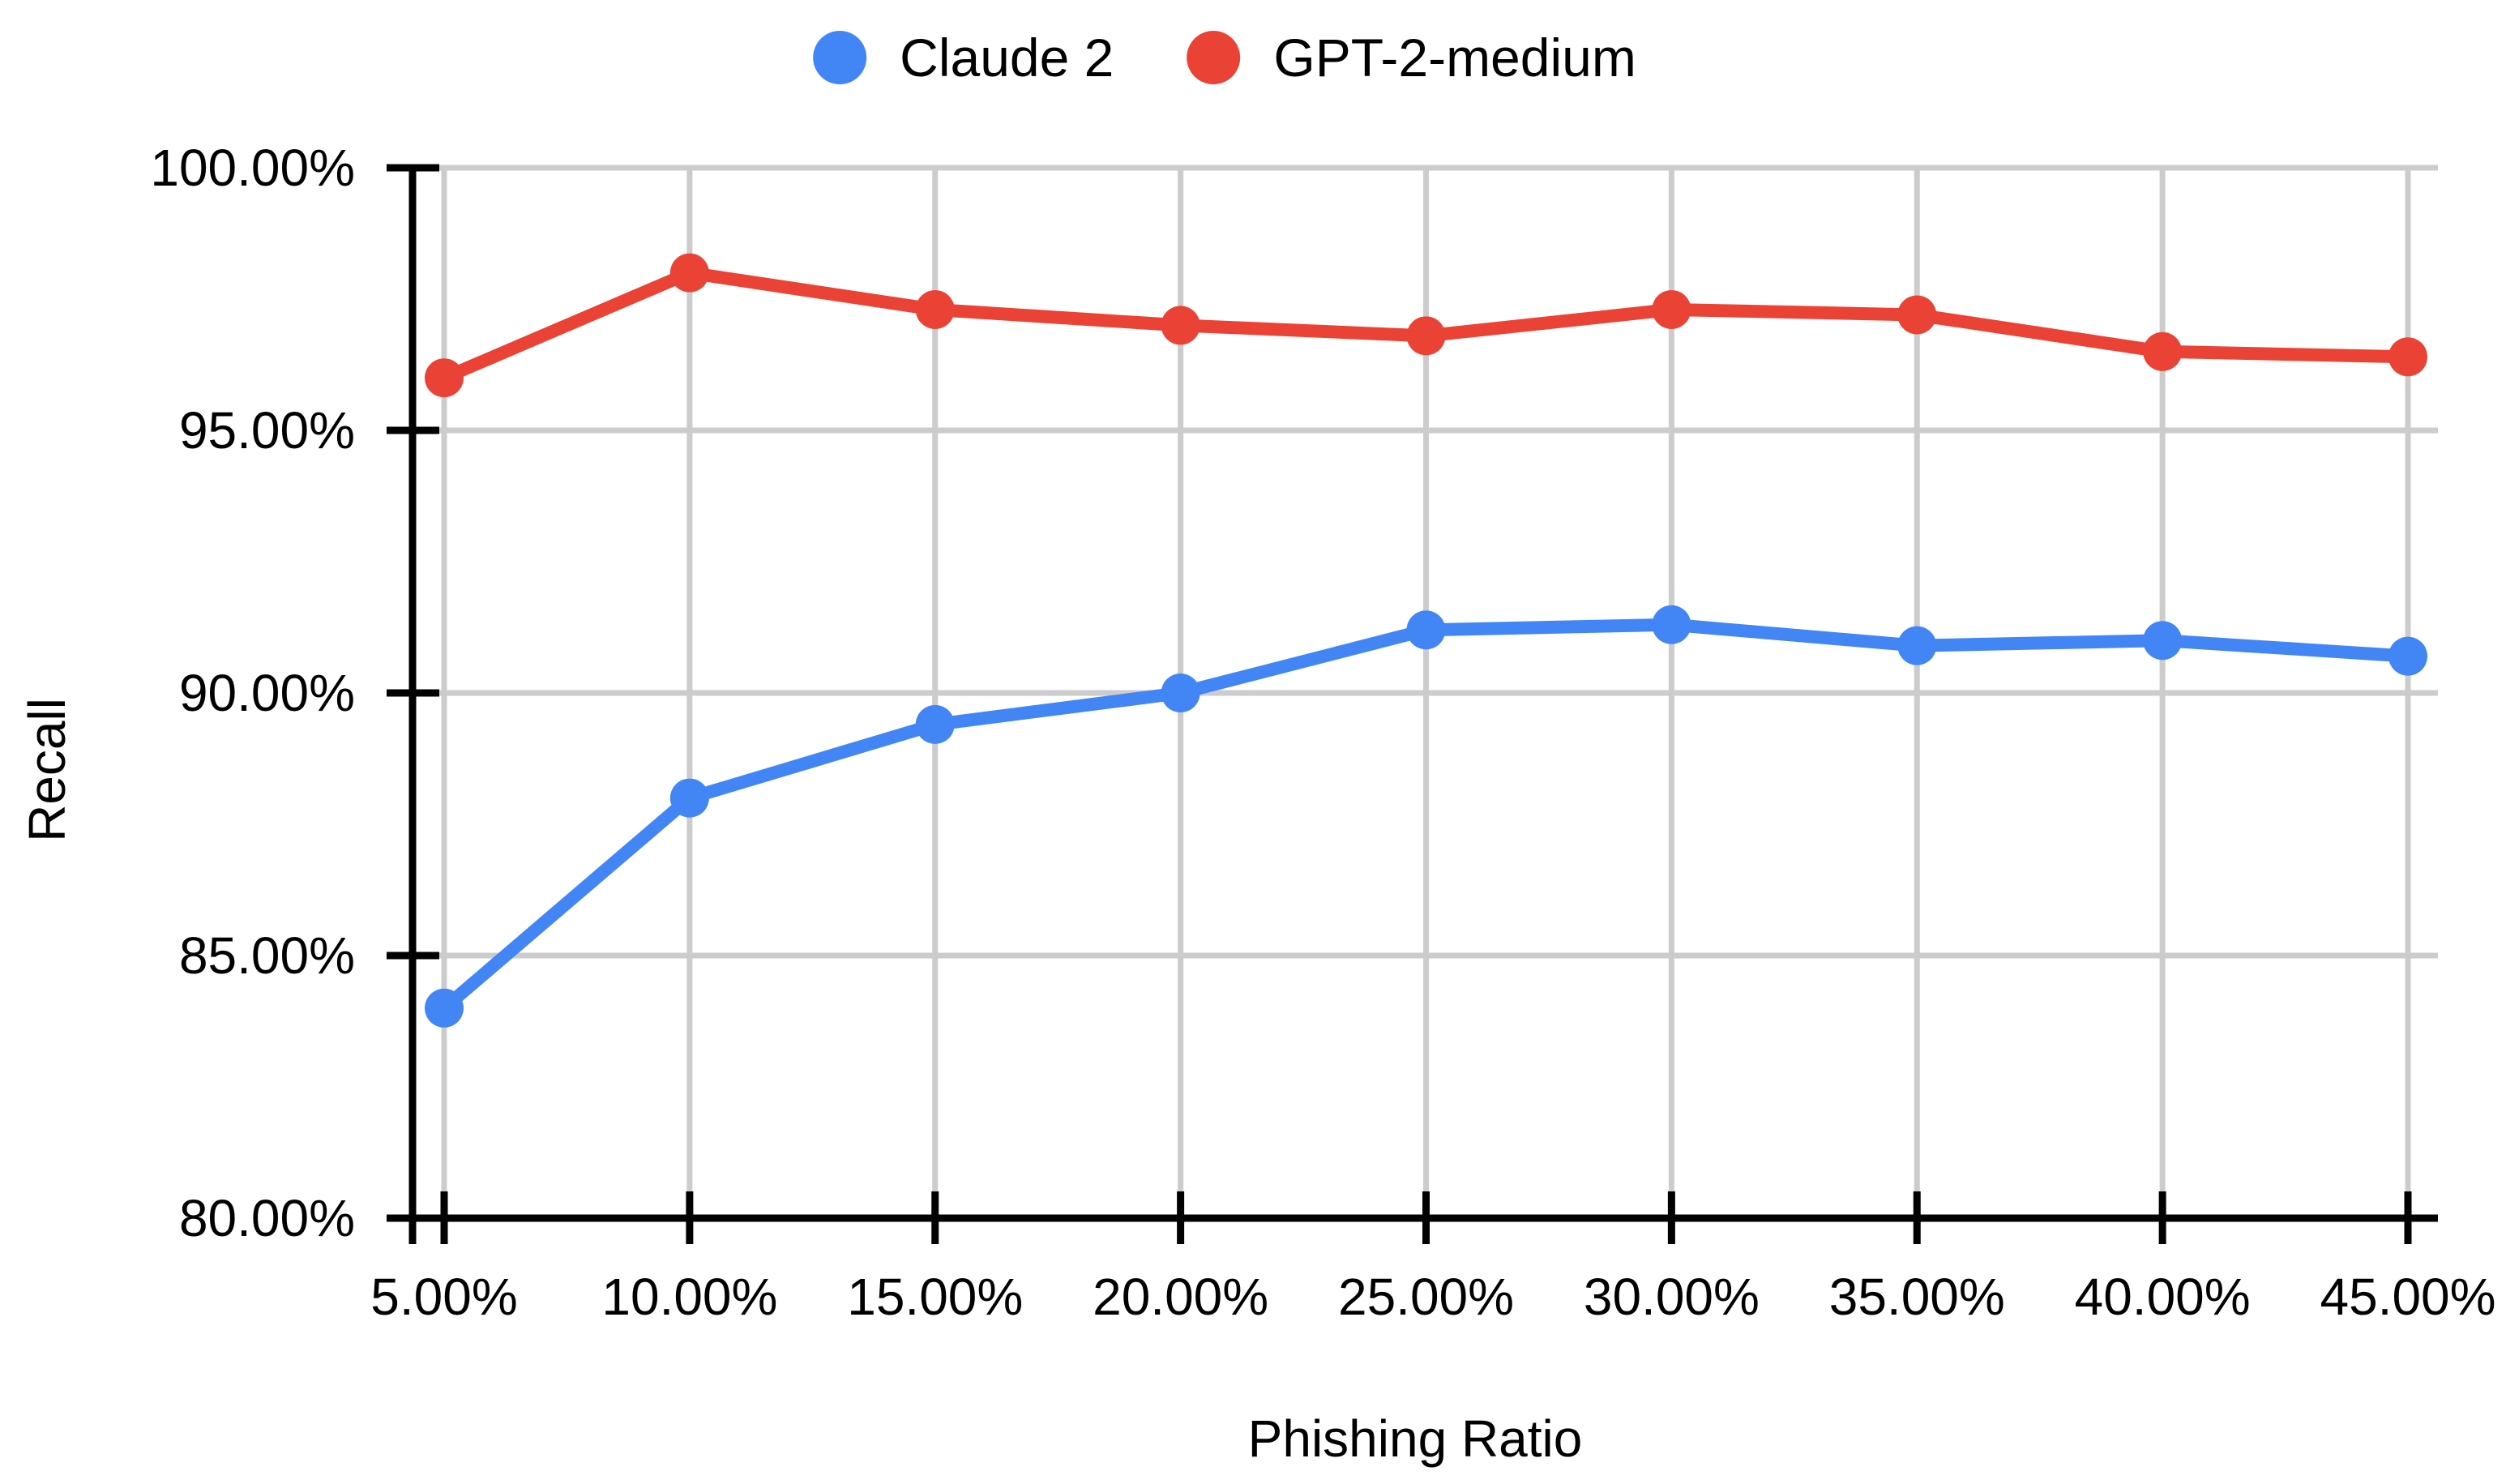 This screenshot has width=2506, height=1484. What do you see at coordinates (689, 1297) in the screenshot?
I see `x-tick-label: 10.00%` at bounding box center [689, 1297].